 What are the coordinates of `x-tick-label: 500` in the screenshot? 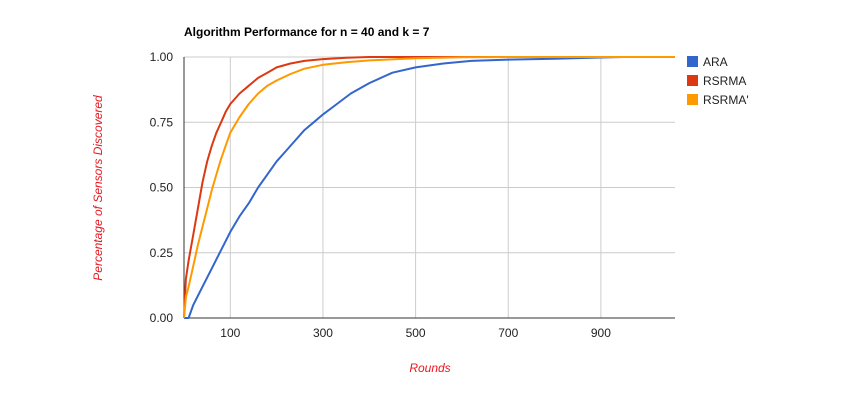 It's located at (416, 333).